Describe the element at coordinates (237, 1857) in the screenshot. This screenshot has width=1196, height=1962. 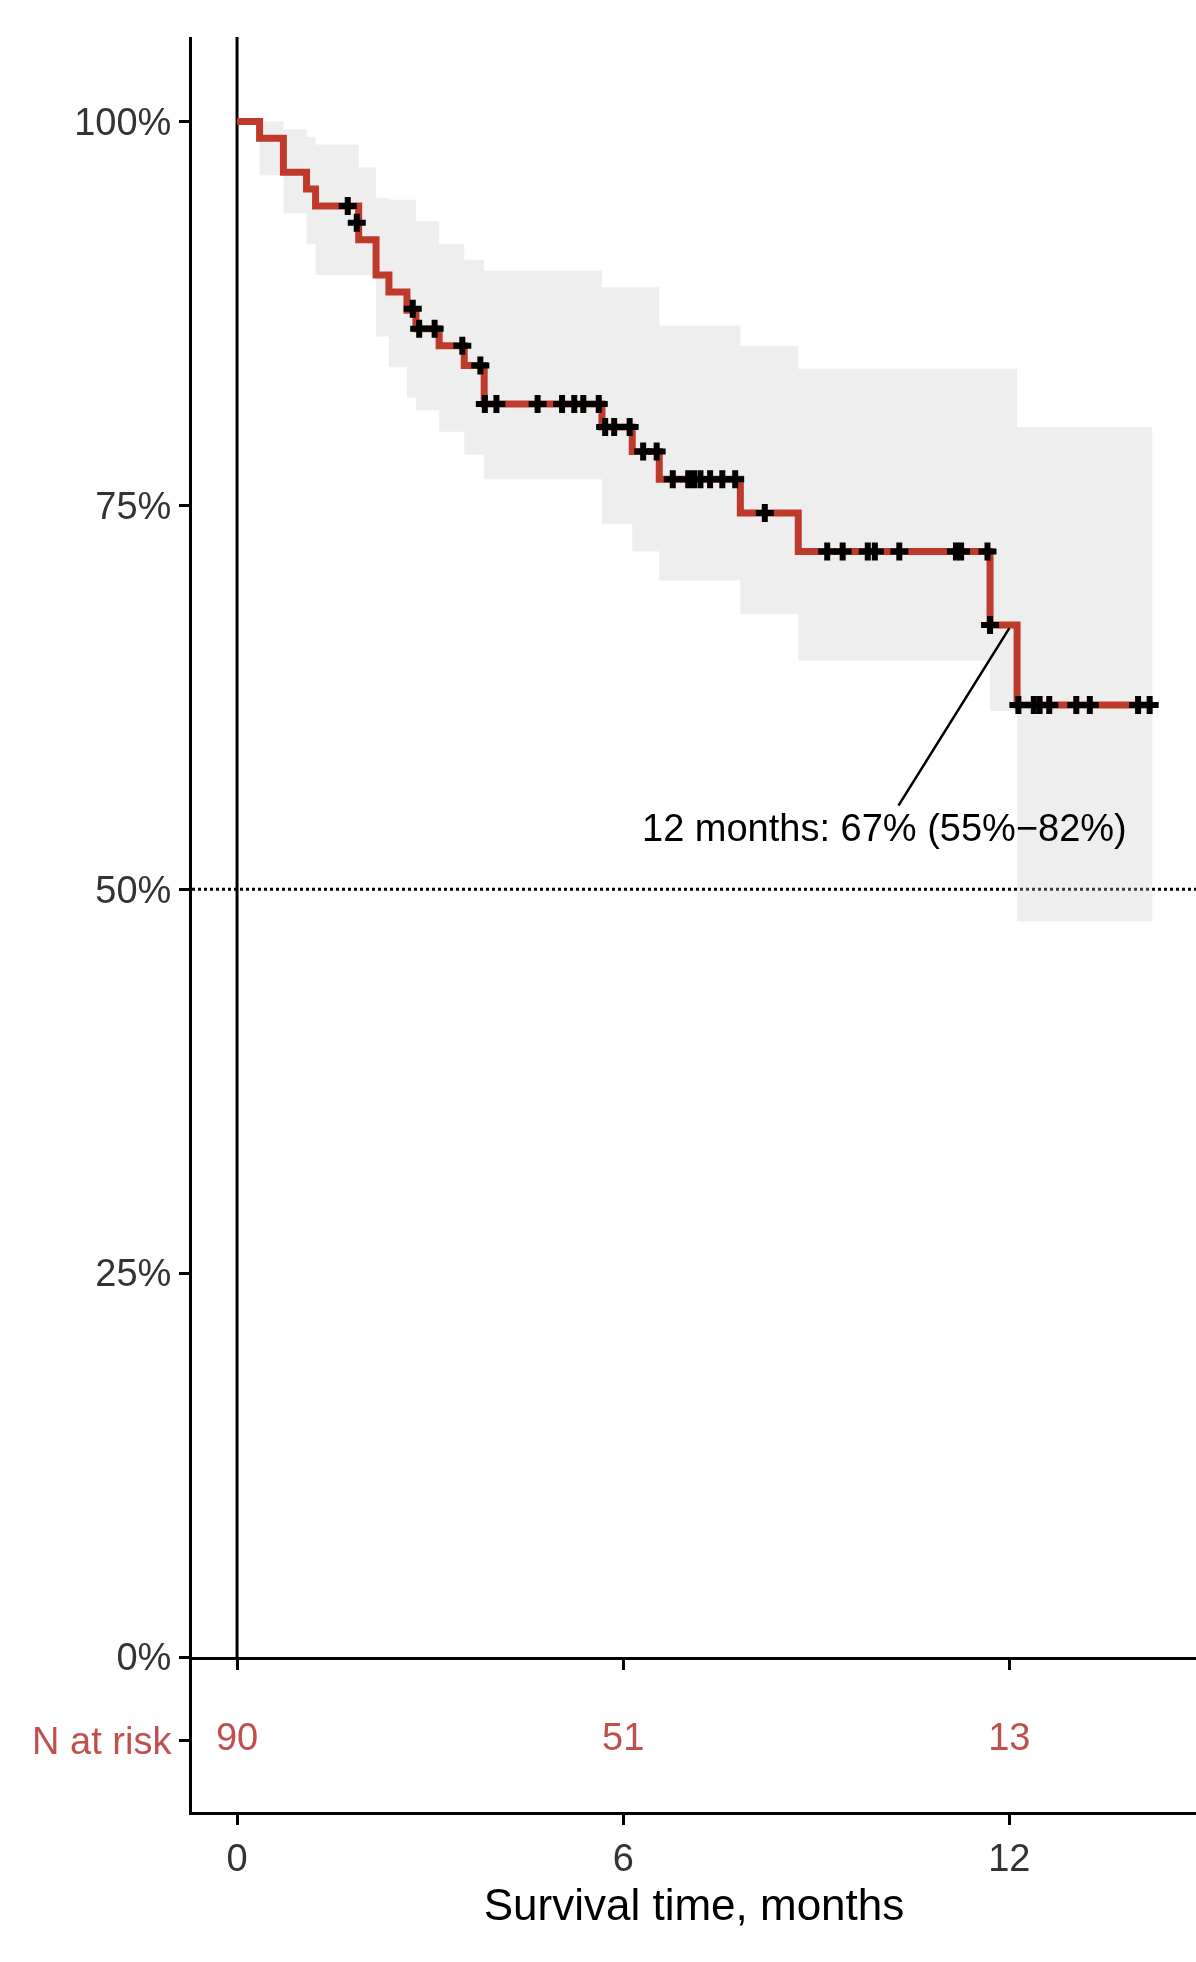
I see `x-tick-label: 0` at that location.